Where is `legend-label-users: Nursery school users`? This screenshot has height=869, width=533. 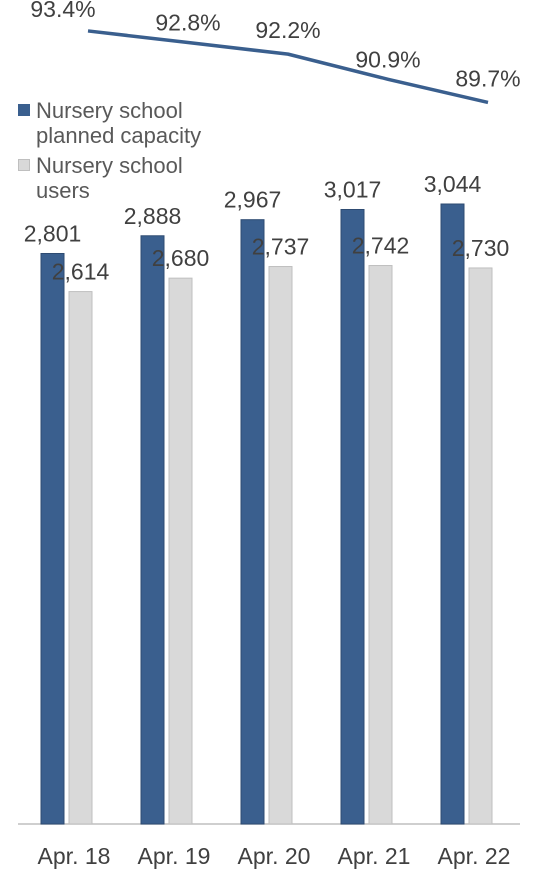 legend-label-users: Nursery school users is located at coordinates (109, 178).